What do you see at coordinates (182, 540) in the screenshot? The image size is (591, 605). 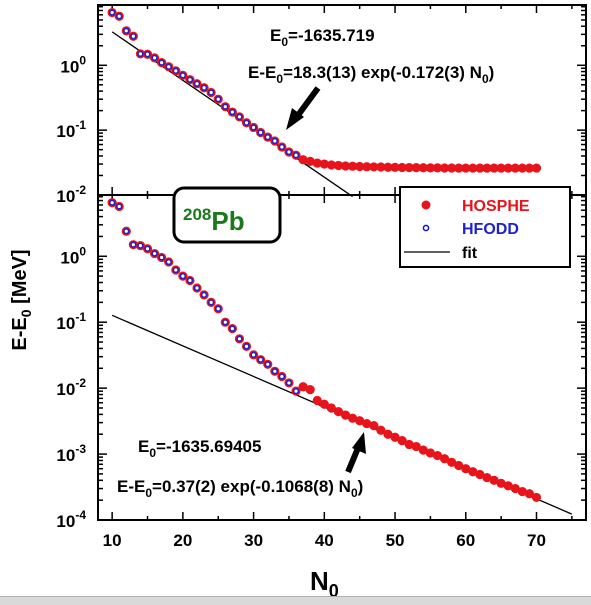 I see `x-tick-label: 20` at bounding box center [182, 540].